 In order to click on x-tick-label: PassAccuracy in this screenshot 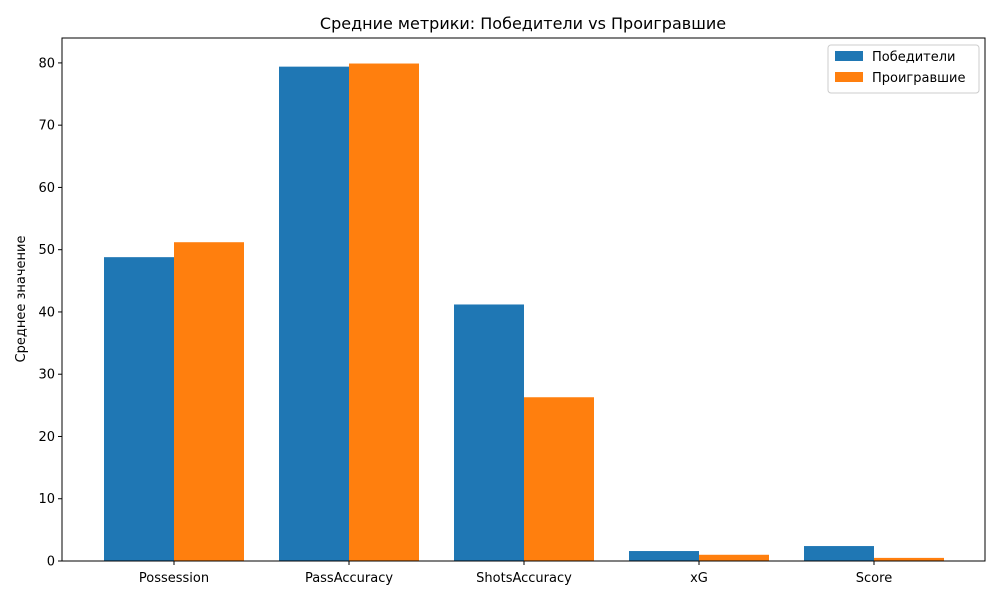, I will do `click(349, 578)`.